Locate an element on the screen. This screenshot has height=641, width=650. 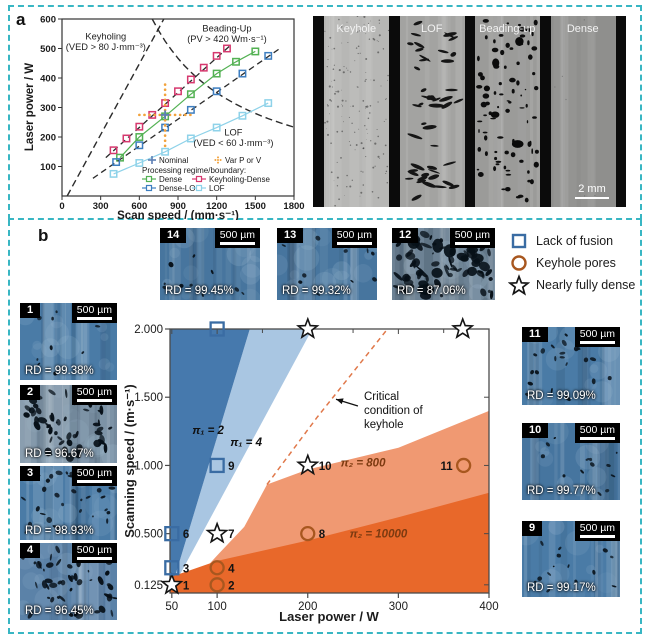
x-tick-label: 0 is located at coordinates (61, 206).